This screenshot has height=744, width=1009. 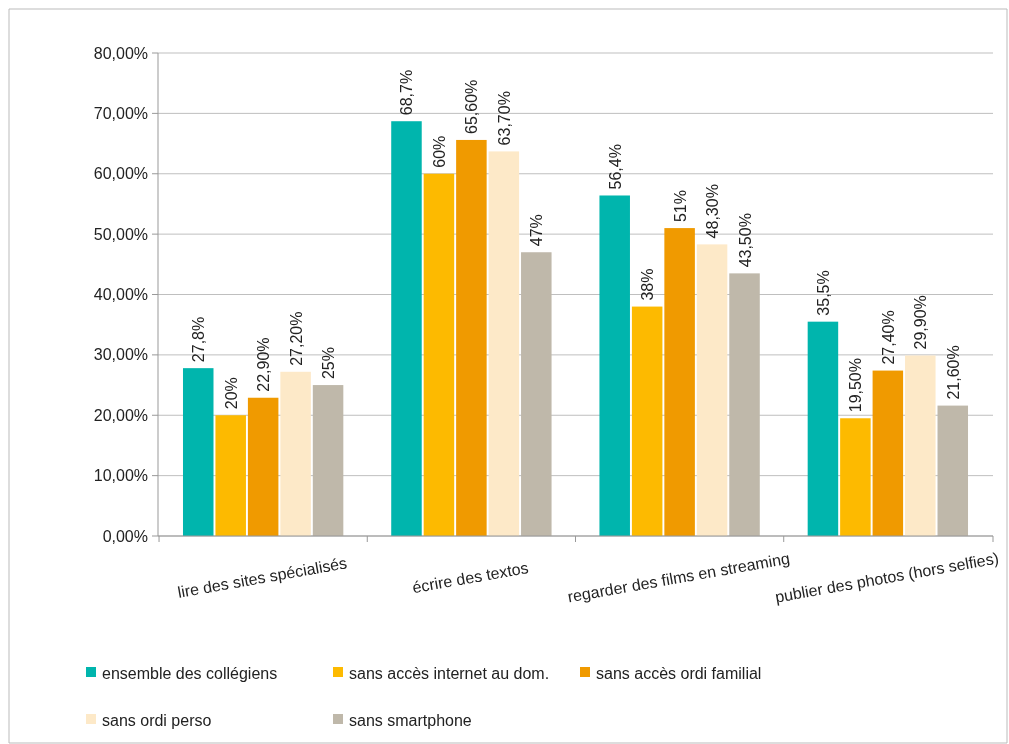 I want to click on data-label: 47%, so click(x=537, y=230).